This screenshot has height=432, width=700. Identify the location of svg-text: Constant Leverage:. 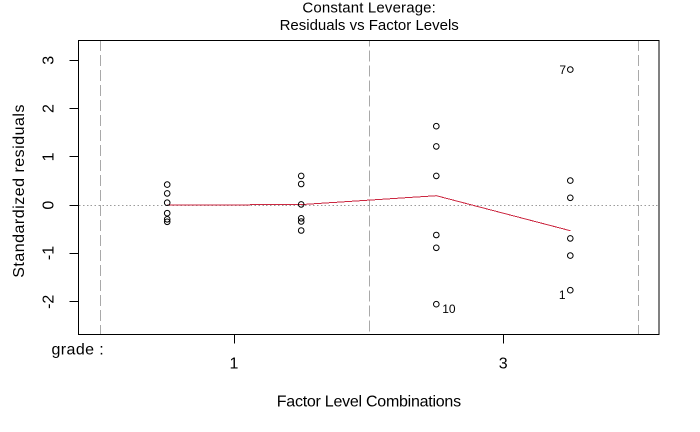
(369, 8).